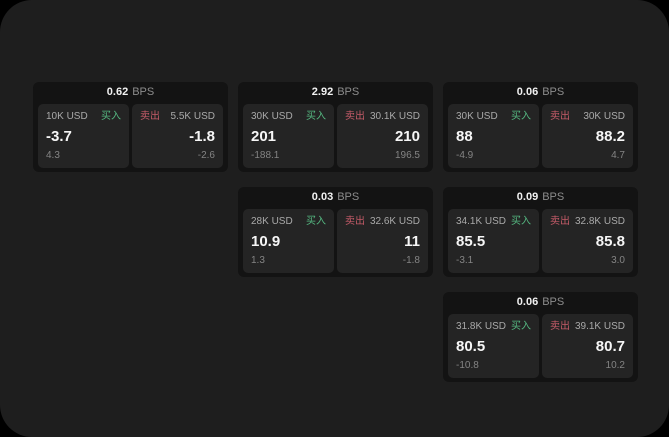 The image size is (669, 437). I want to click on bps-header: 0.62 BPS, so click(130, 92).